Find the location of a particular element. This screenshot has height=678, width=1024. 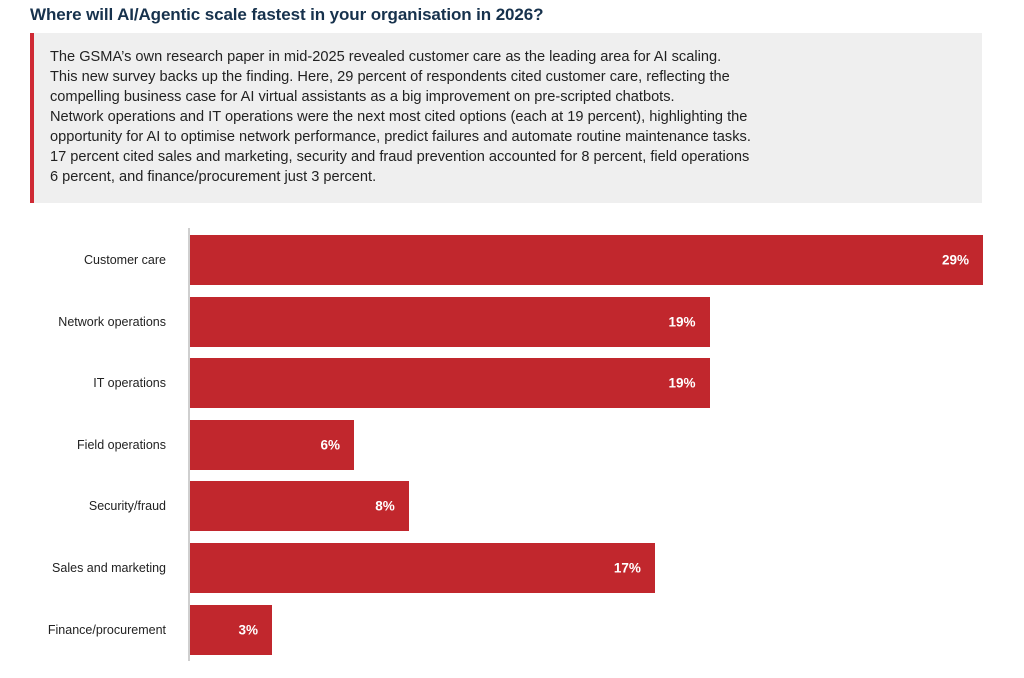

bar-field-operations: 6% is located at coordinates (272, 444).